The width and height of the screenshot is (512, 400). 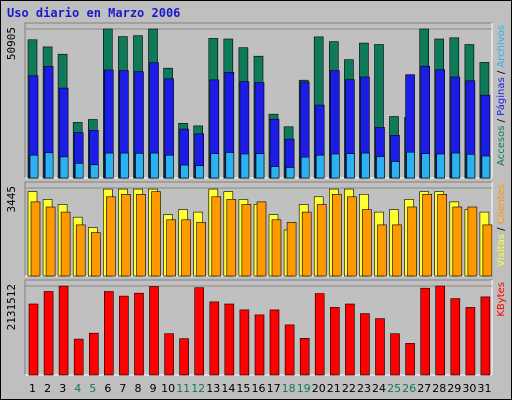 I want to click on day-label-18: 18, so click(x=289, y=388).